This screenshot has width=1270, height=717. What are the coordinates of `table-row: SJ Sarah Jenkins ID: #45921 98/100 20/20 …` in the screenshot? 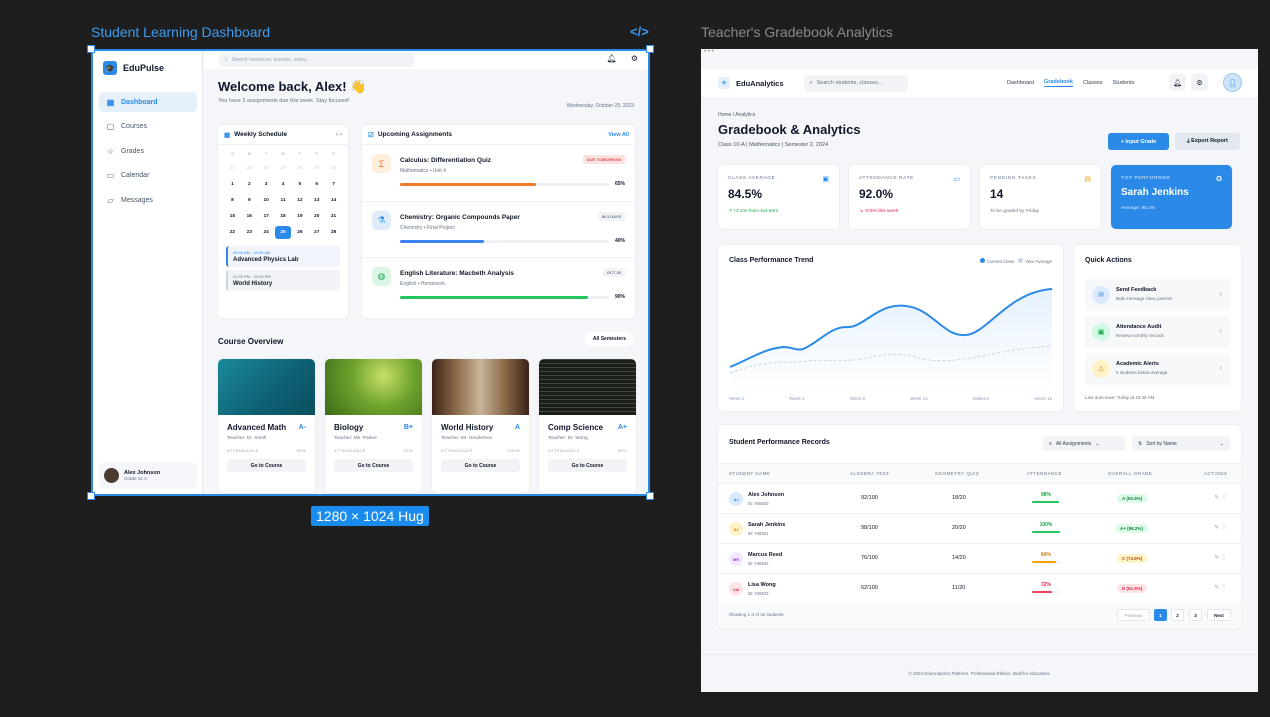 It's located at (979, 529).